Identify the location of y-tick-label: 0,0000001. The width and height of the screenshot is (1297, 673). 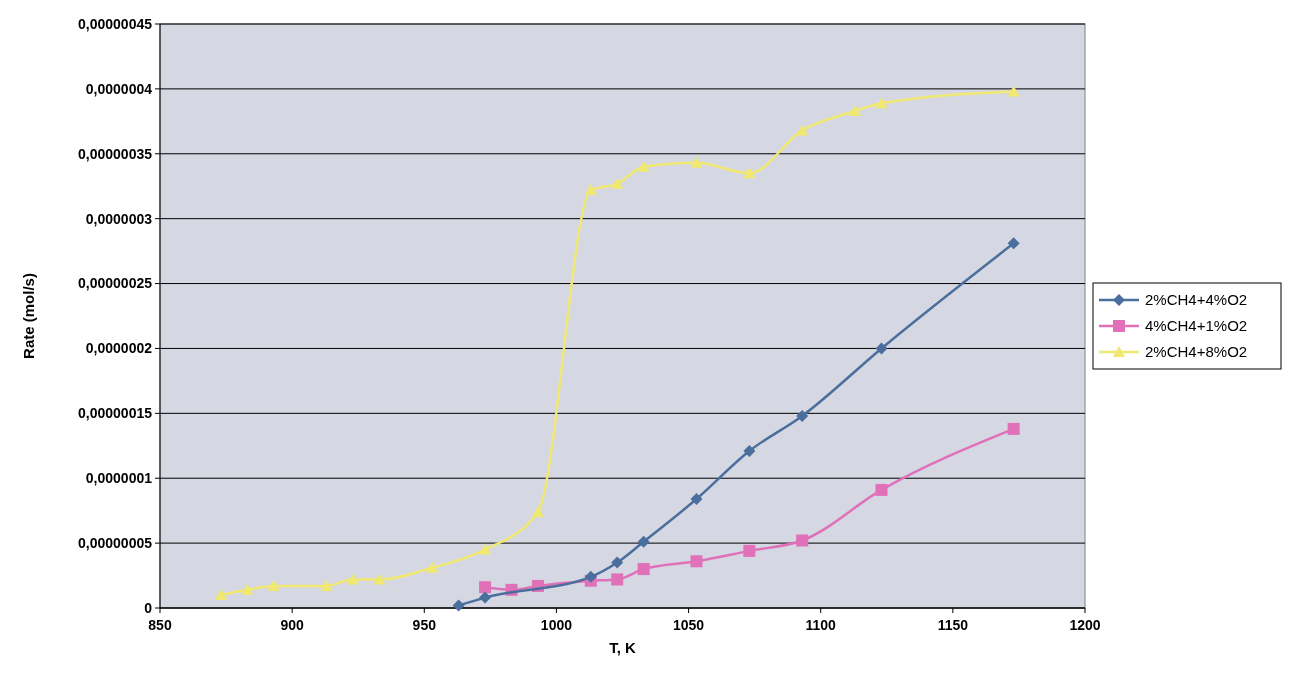
(119, 478).